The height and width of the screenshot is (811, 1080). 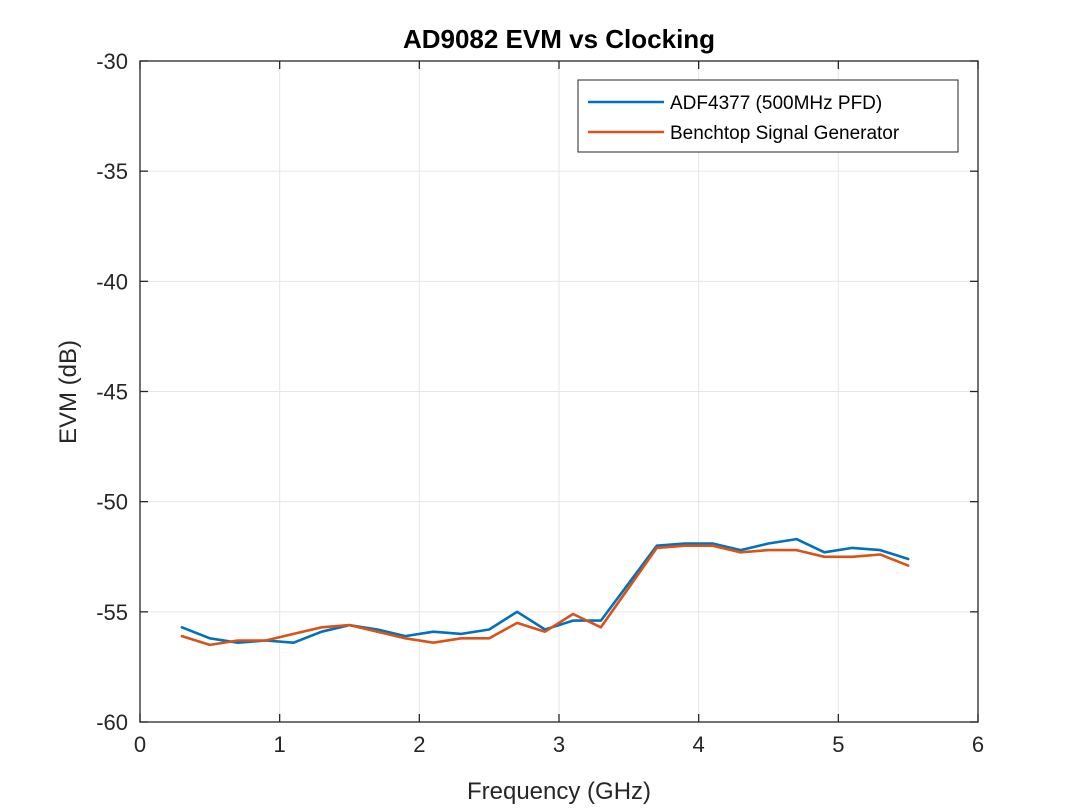 What do you see at coordinates (785, 133) in the screenshot?
I see `legend-label-2: Benchtop Signal Generator` at bounding box center [785, 133].